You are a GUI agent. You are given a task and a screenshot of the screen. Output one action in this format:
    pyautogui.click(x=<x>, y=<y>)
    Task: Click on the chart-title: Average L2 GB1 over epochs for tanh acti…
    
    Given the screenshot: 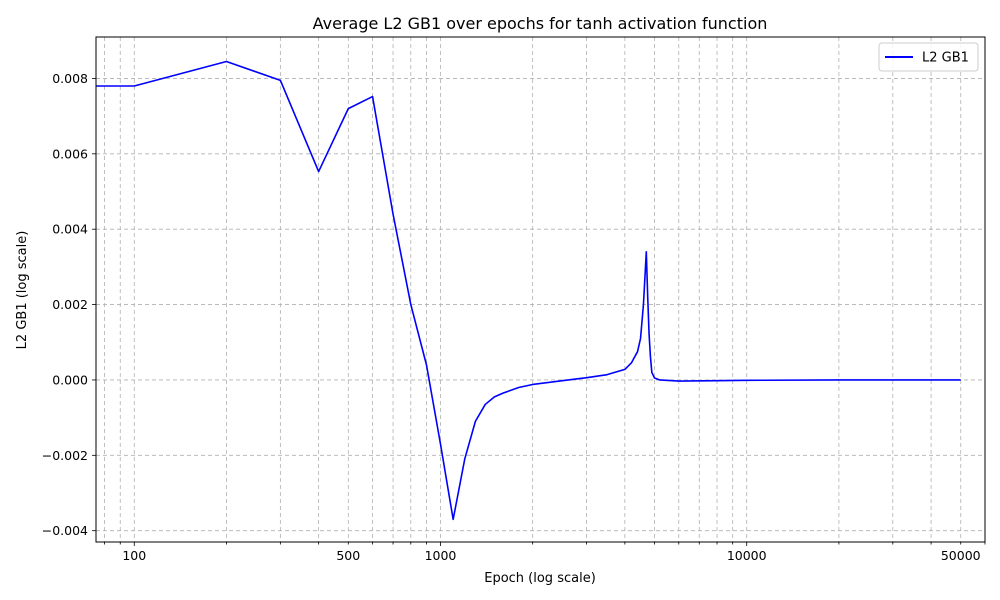 What is the action you would take?
    pyautogui.click(x=540, y=23)
    